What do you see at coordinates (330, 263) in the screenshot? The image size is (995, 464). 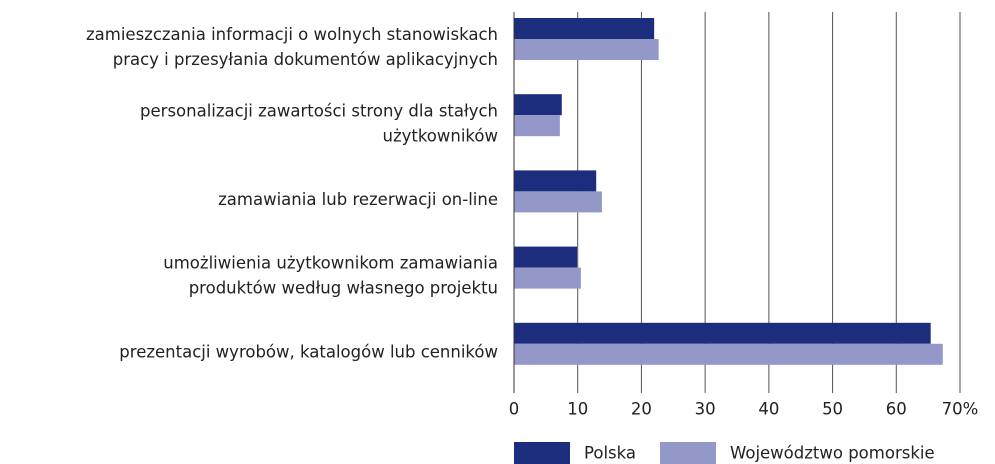 I see `category-label: umożliwienia użytkownikom zamawiania` at bounding box center [330, 263].